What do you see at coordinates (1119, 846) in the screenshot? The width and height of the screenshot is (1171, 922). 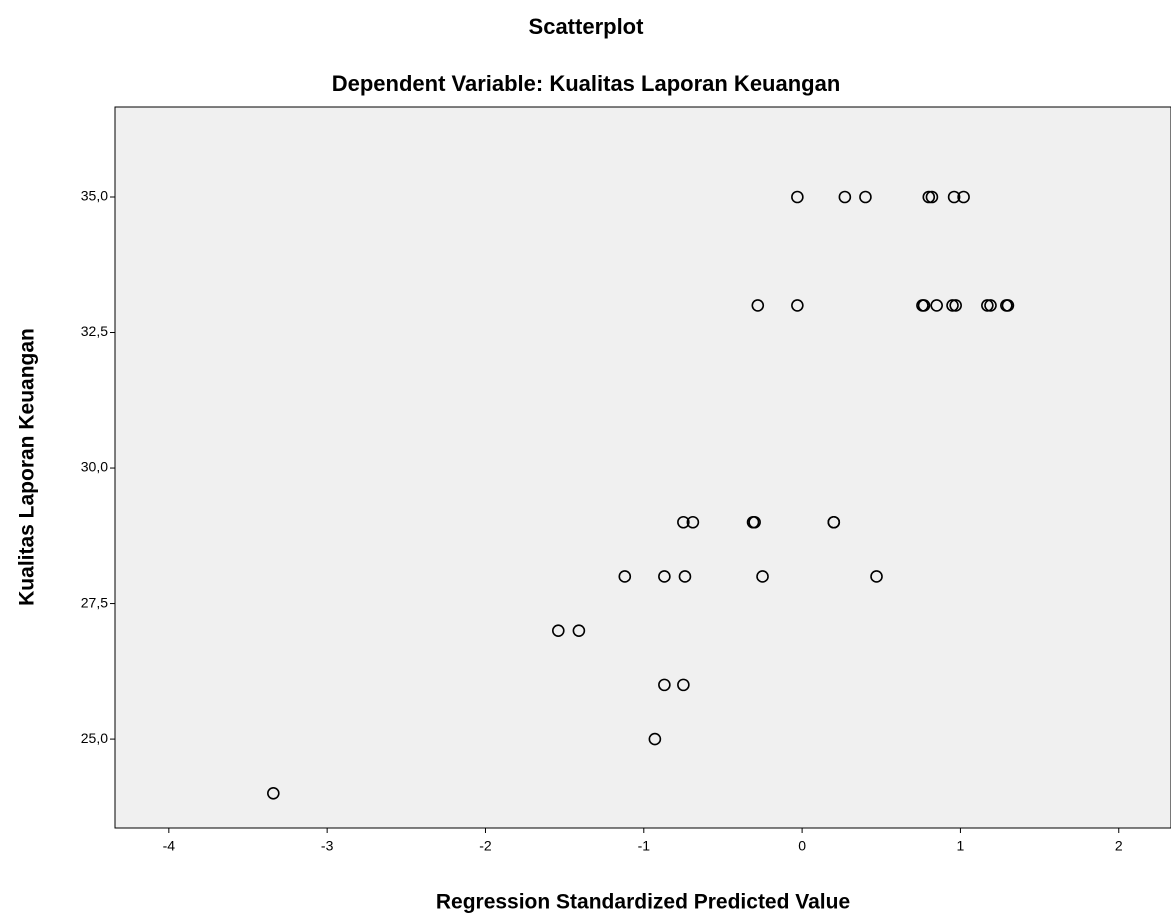 I see `x-tick-label: 2` at bounding box center [1119, 846].